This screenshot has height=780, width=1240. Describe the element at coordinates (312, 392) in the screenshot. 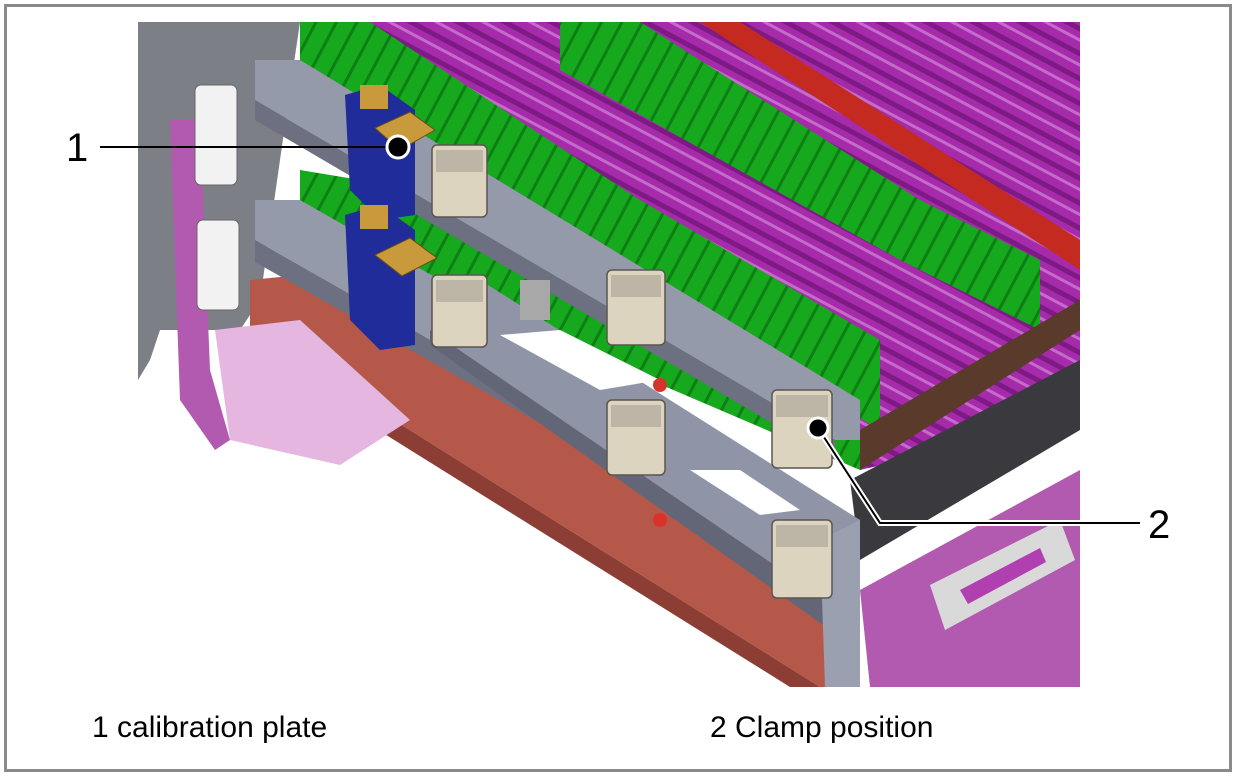

I see `pink-plate` at that location.